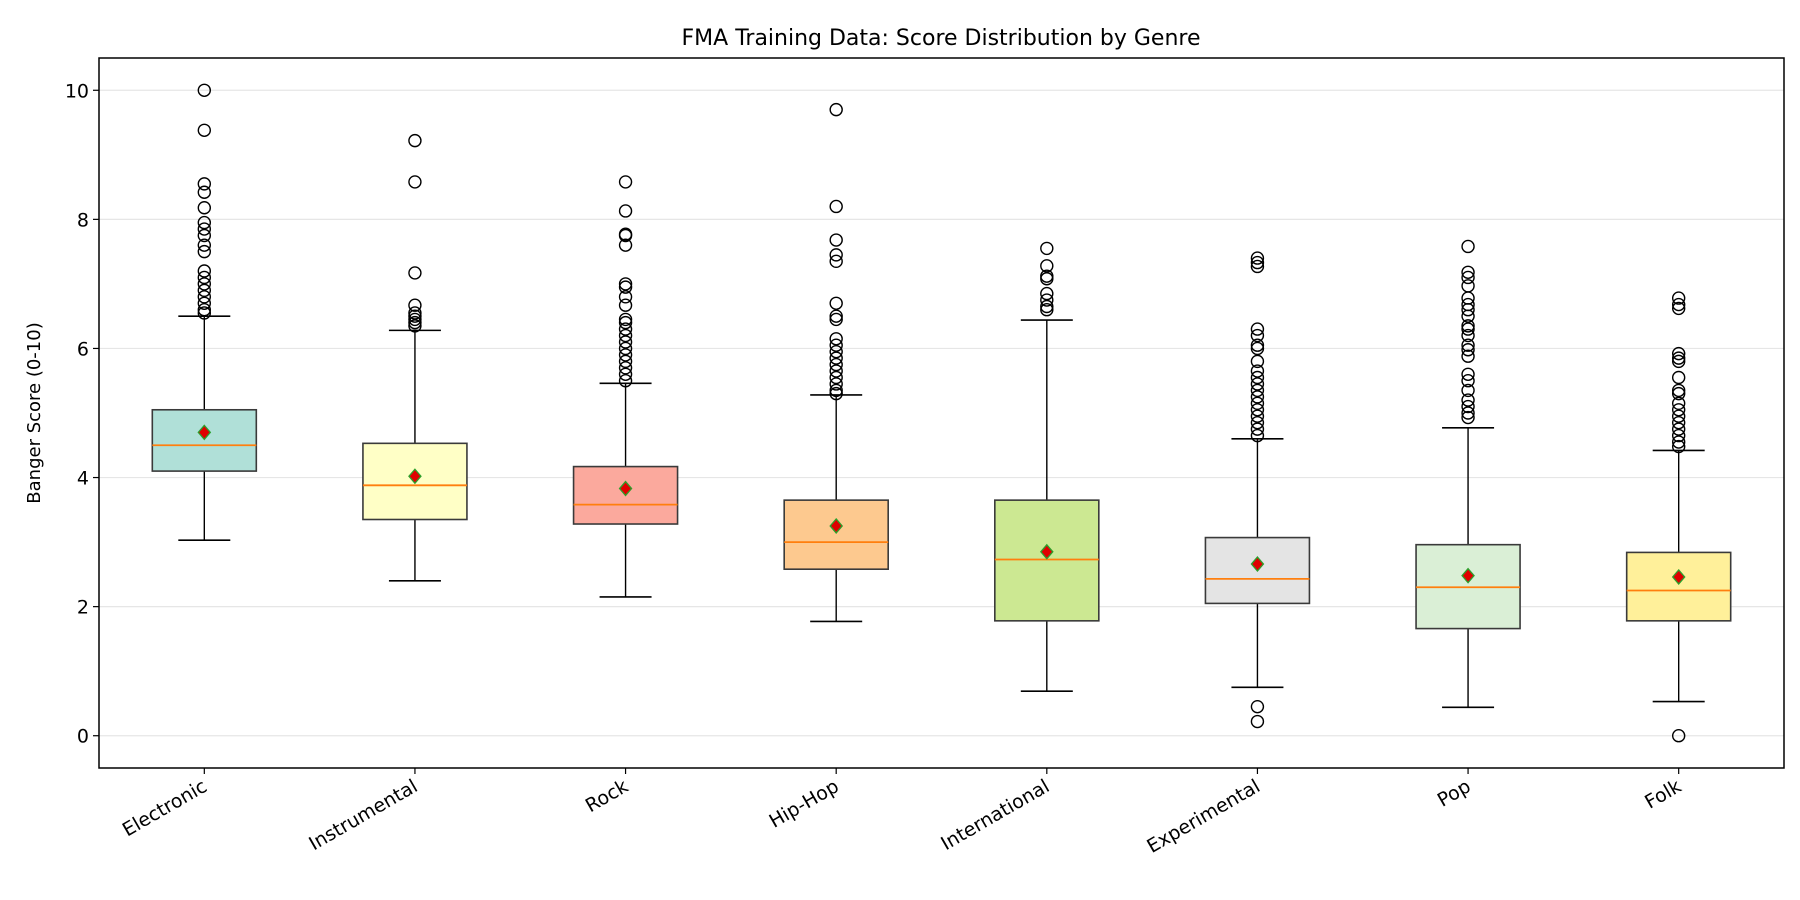  I want to click on box-pop, so click(1468, 474).